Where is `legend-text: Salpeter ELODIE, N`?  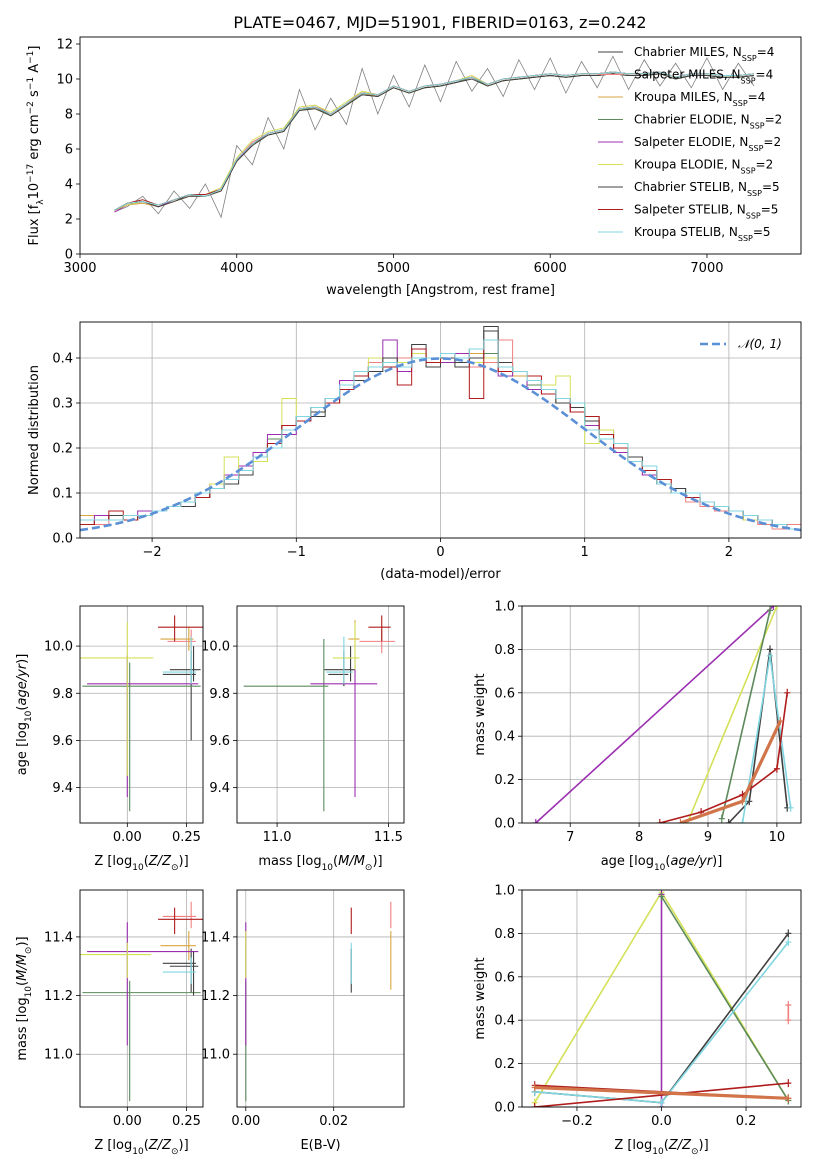 legend-text: Salpeter ELODIE, N is located at coordinates (691, 142).